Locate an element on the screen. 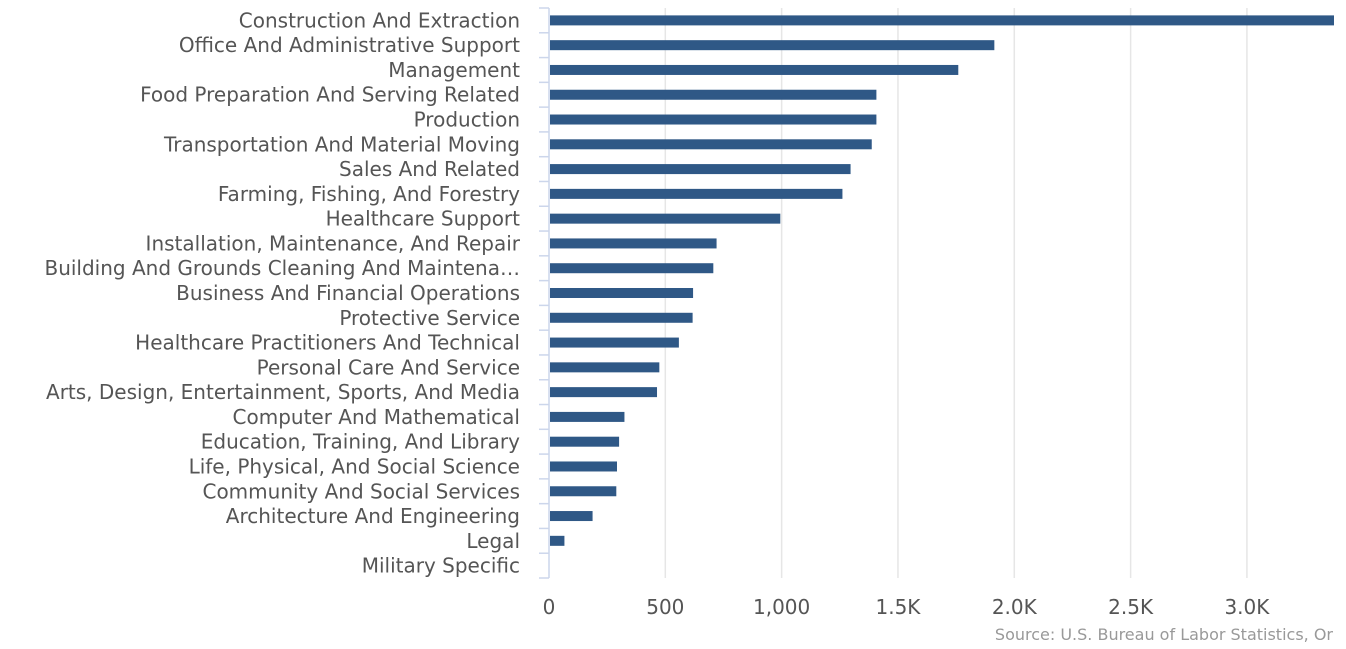  category-label: Healthcare Support is located at coordinates (423, 219).